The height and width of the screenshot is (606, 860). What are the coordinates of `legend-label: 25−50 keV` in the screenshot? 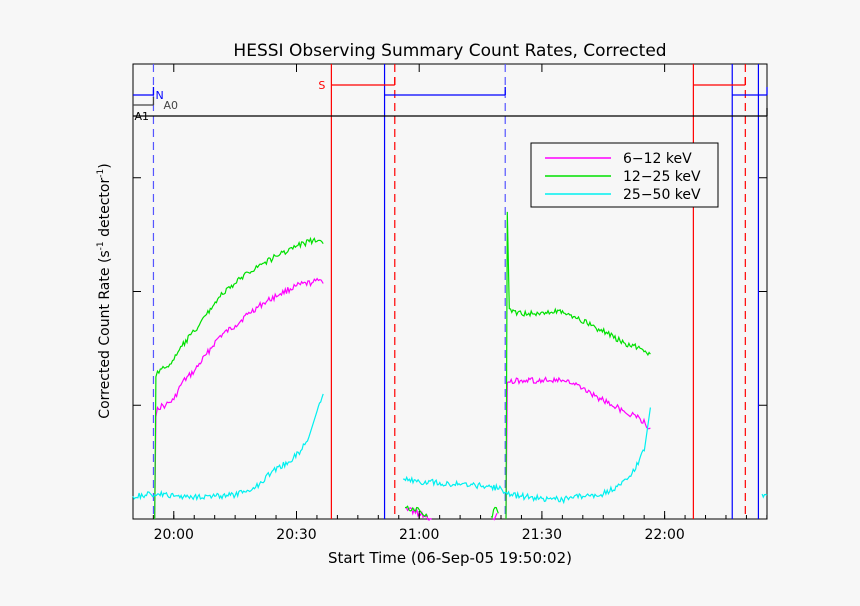 It's located at (662, 195).